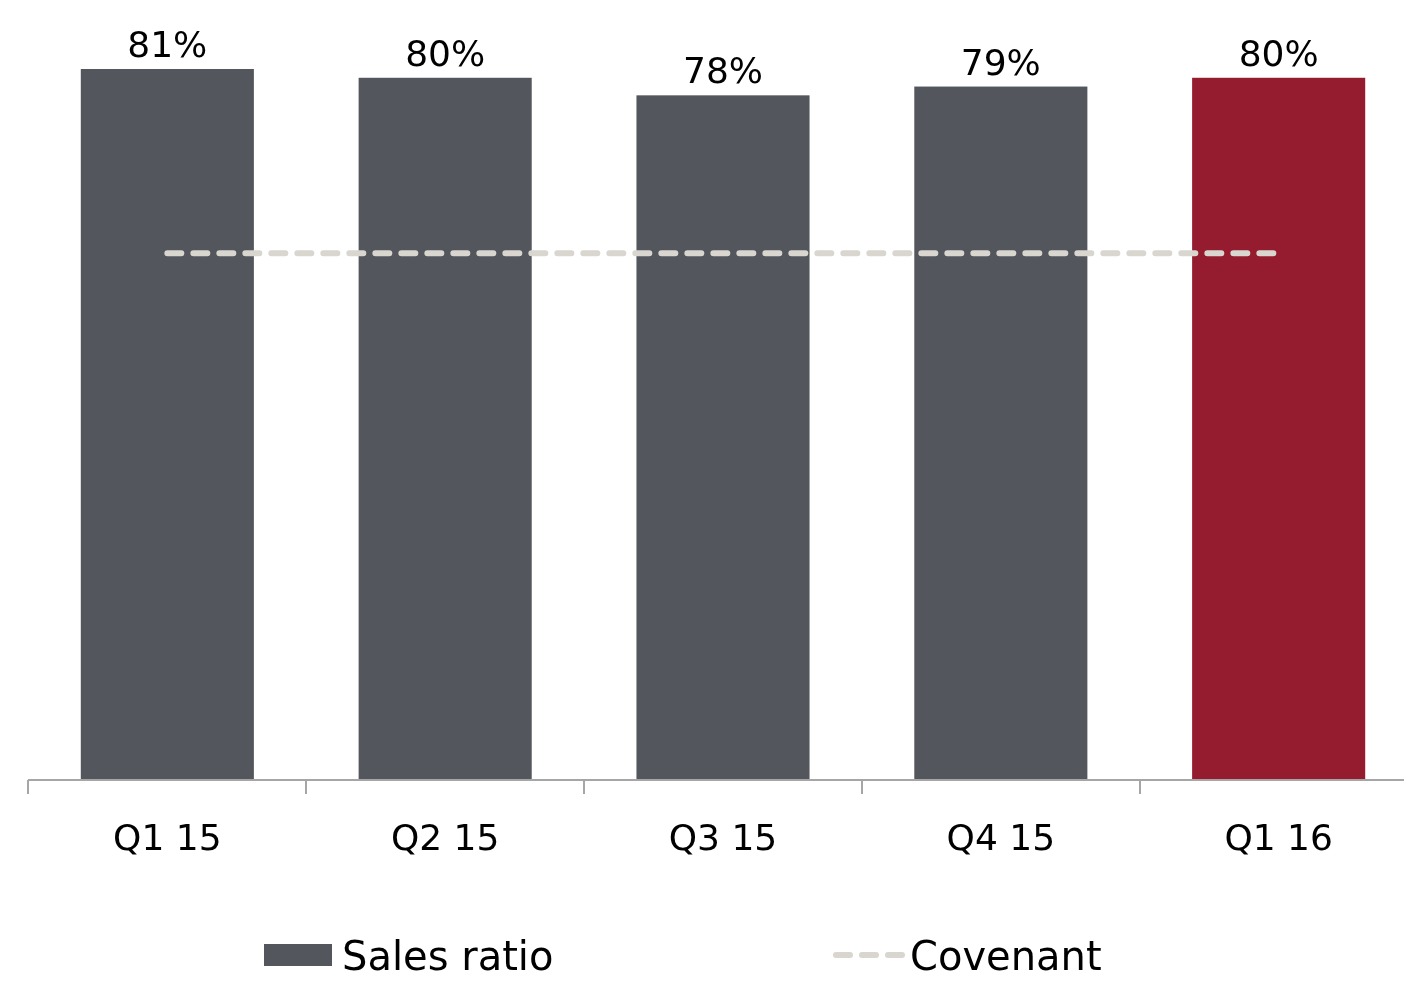 This screenshot has height=984, width=1412. What do you see at coordinates (1006, 956) in the screenshot?
I see `legend-label: Covenant` at bounding box center [1006, 956].